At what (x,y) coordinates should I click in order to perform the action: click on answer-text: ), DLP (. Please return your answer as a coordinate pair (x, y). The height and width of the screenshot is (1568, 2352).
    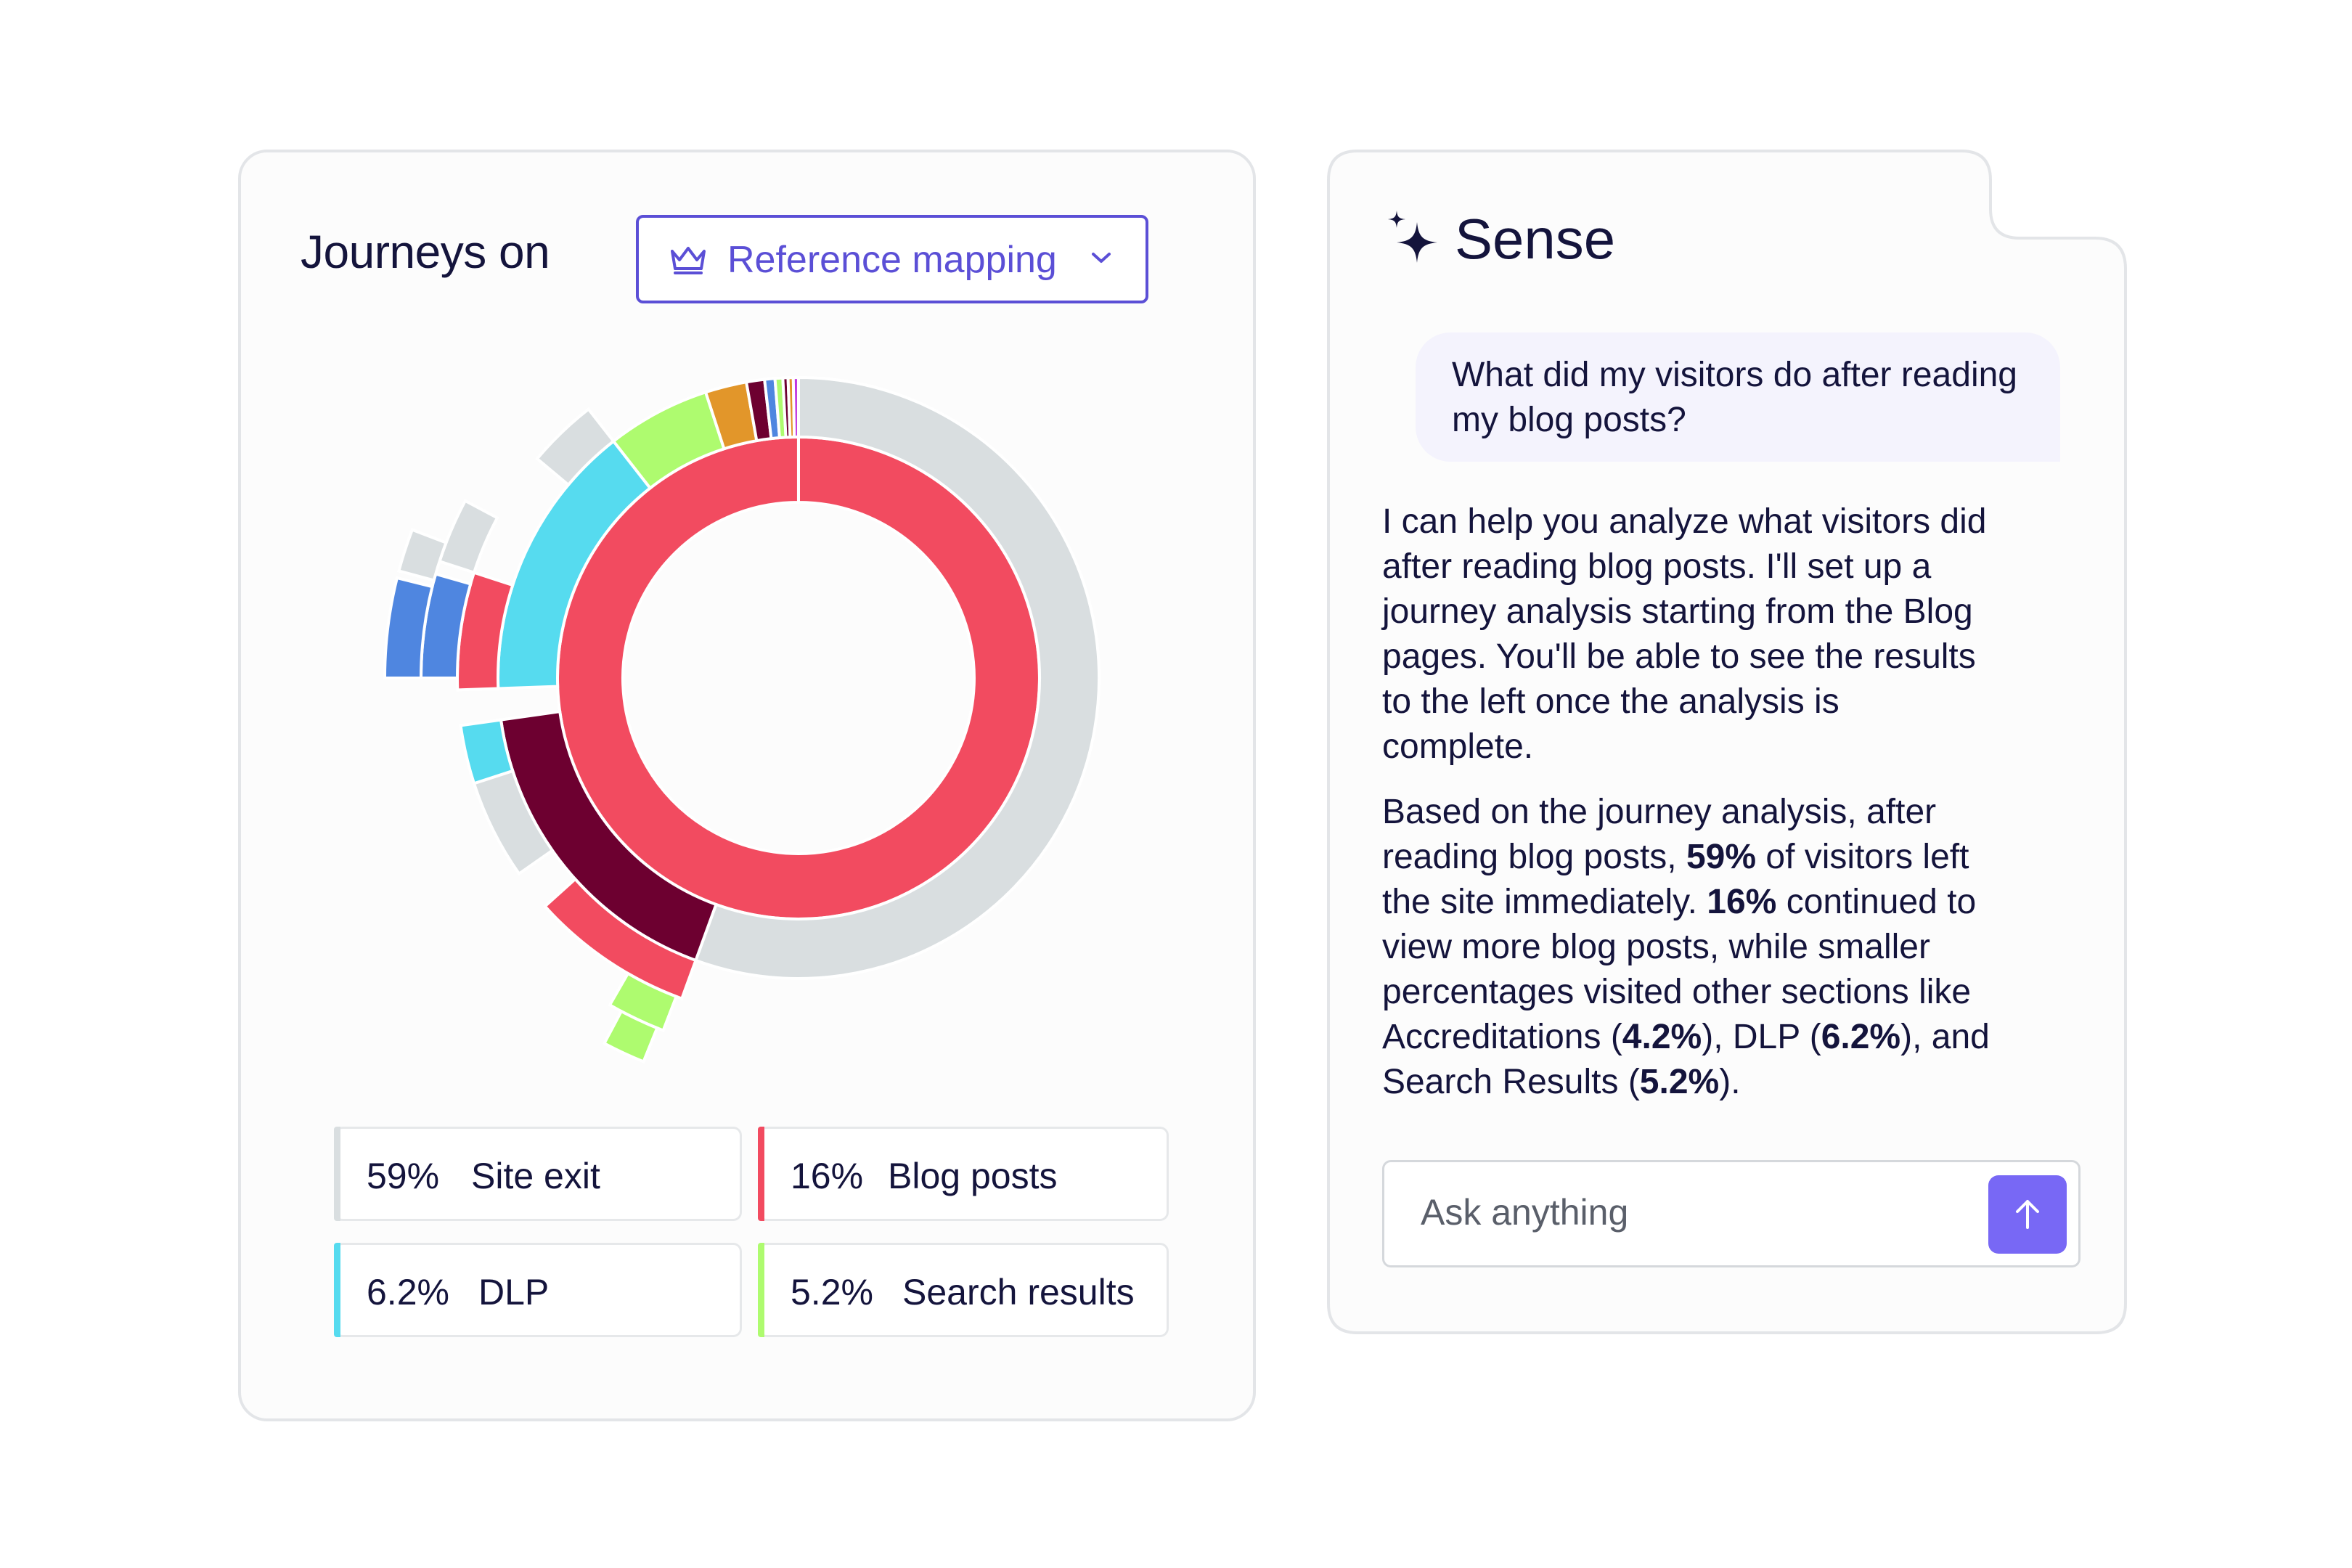
    Looking at the image, I should click on (1762, 1037).